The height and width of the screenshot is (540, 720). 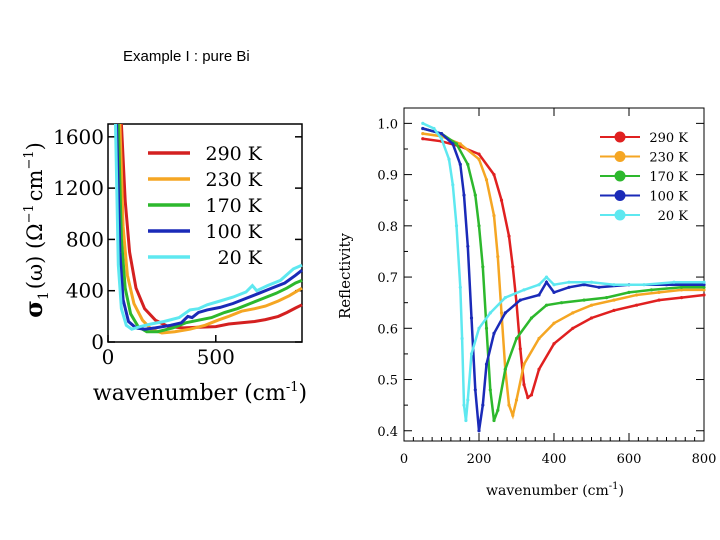 What do you see at coordinates (234, 154) in the screenshot?
I see `legend-label: 290 K` at bounding box center [234, 154].